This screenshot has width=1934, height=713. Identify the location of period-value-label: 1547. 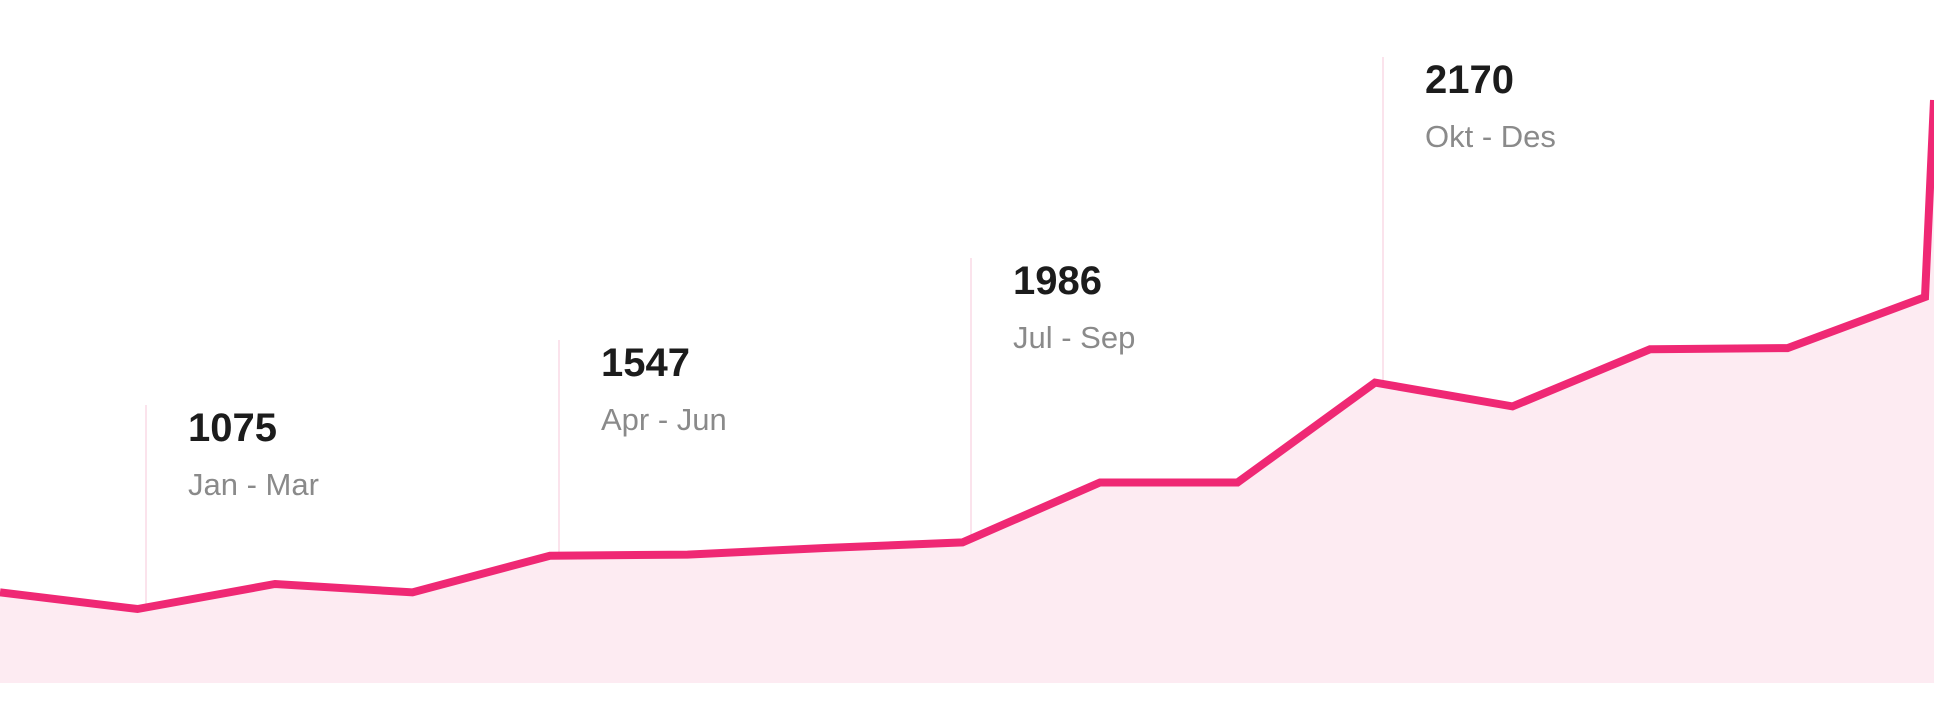
(645, 363).